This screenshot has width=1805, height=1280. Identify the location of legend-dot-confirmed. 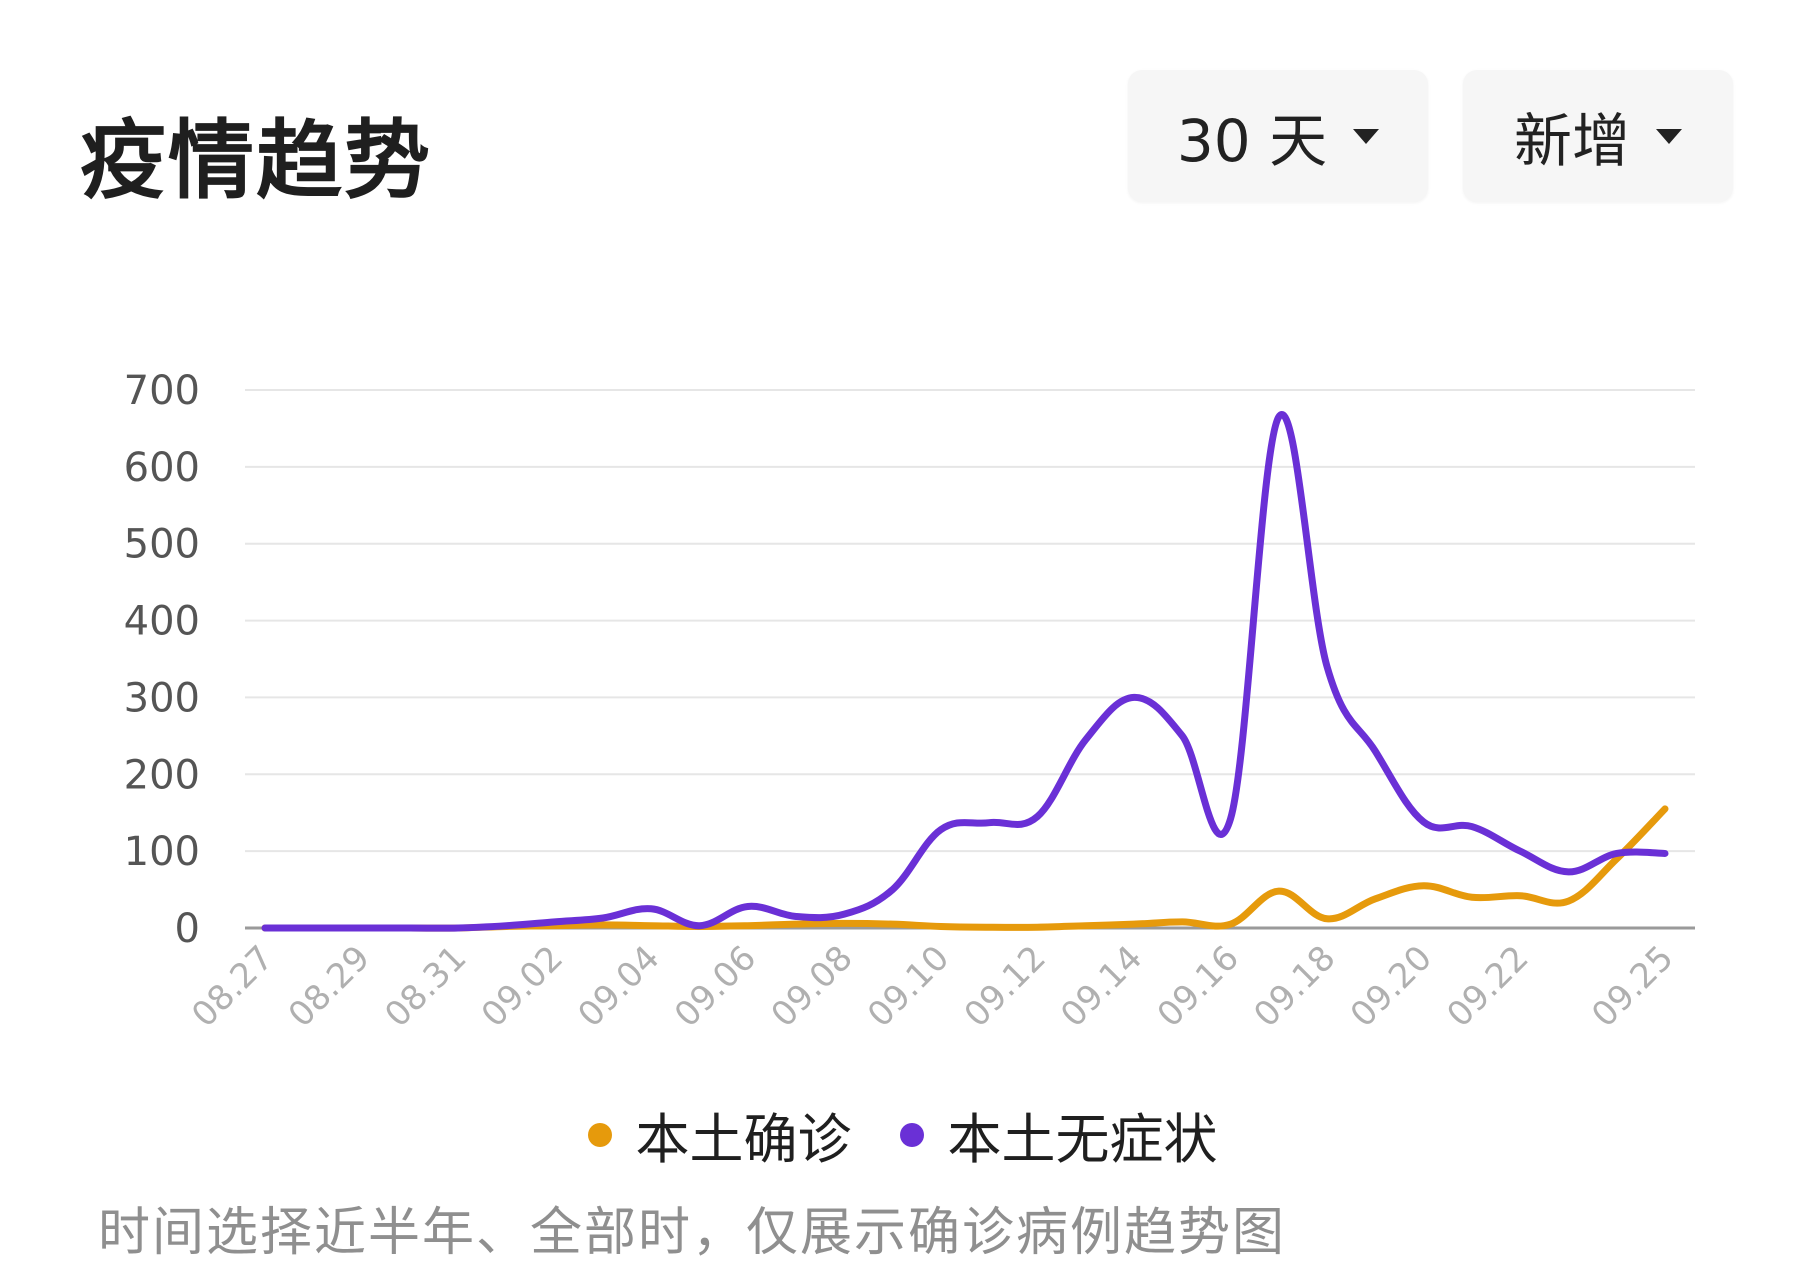
(599, 1134).